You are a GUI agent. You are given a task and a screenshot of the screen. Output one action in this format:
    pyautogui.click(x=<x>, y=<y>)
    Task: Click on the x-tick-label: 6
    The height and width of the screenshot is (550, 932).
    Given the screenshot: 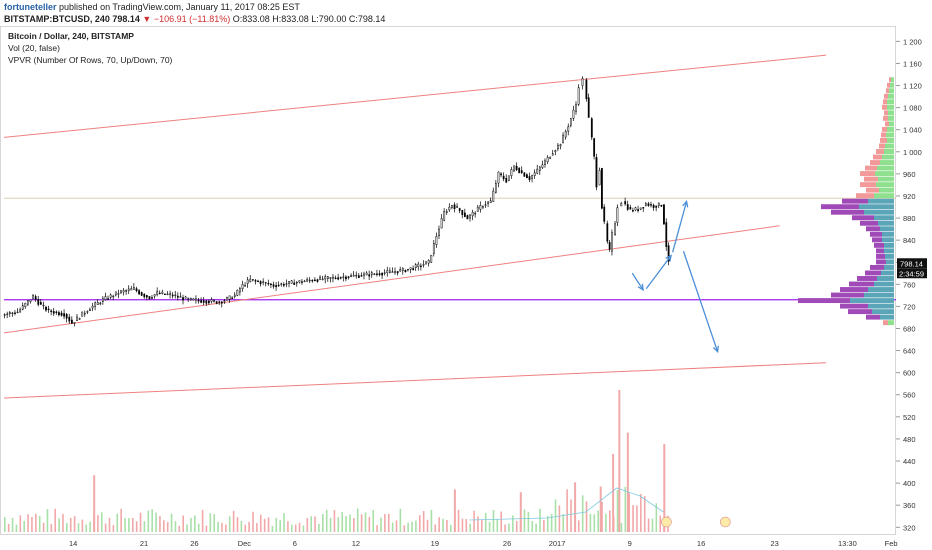 What is the action you would take?
    pyautogui.click(x=295, y=543)
    